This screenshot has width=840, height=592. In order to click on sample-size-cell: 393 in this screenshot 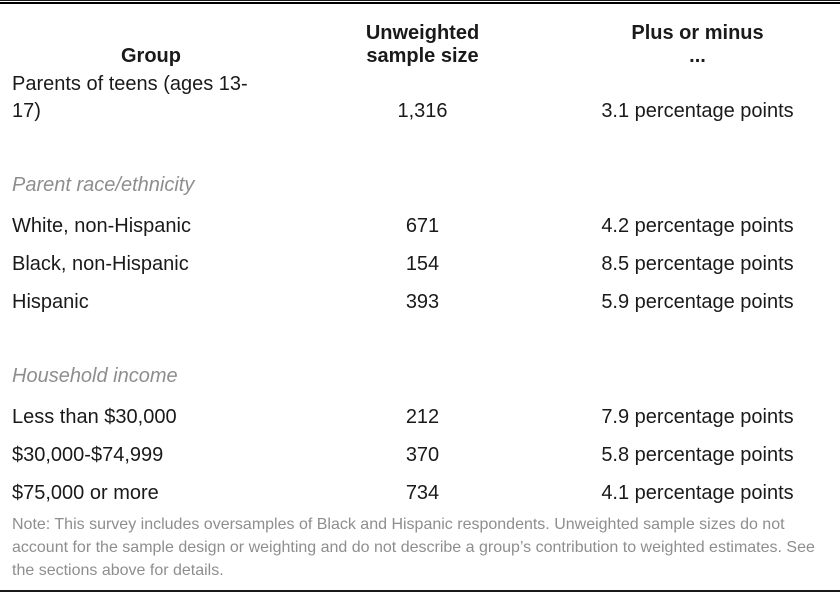, I will do `click(422, 302)`.